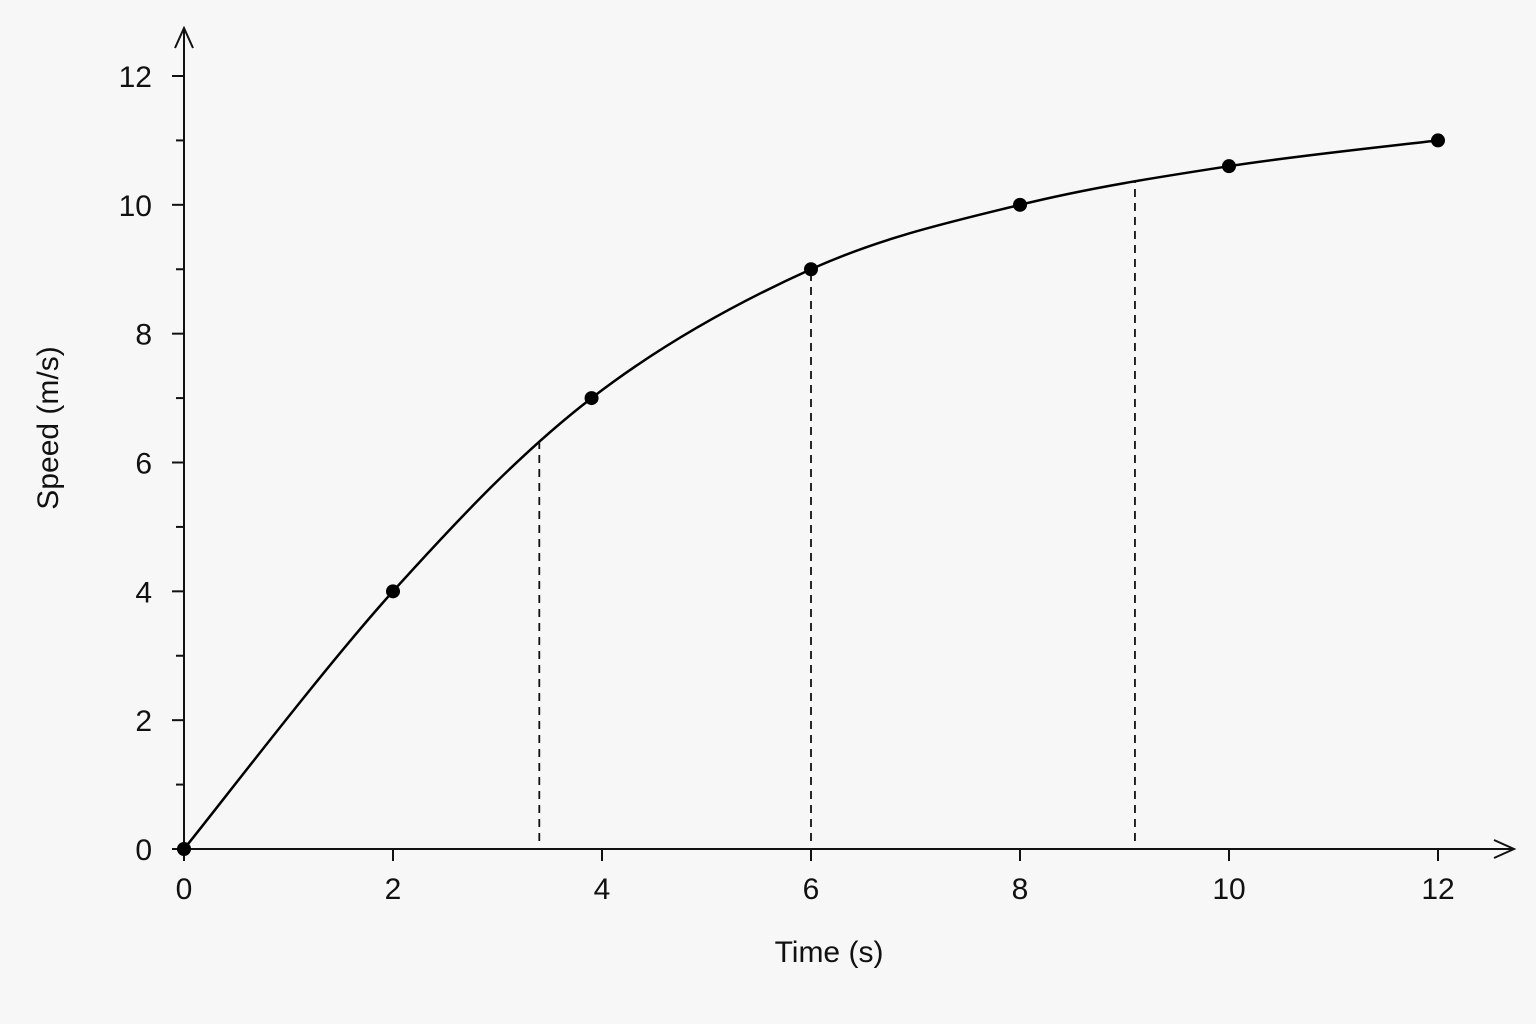 The height and width of the screenshot is (1024, 1536). Describe the element at coordinates (184, 889) in the screenshot. I see `x-tick-label: 0` at that location.